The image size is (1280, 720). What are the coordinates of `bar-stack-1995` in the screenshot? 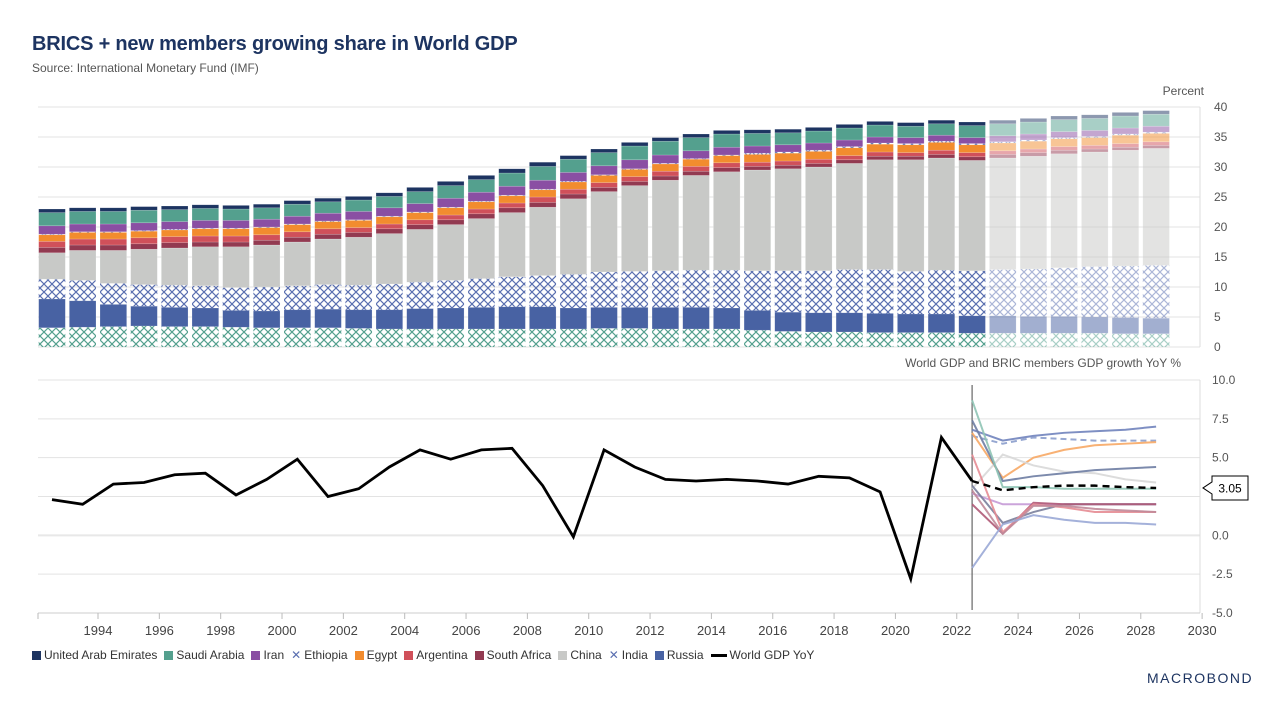 It's located at (144, 276).